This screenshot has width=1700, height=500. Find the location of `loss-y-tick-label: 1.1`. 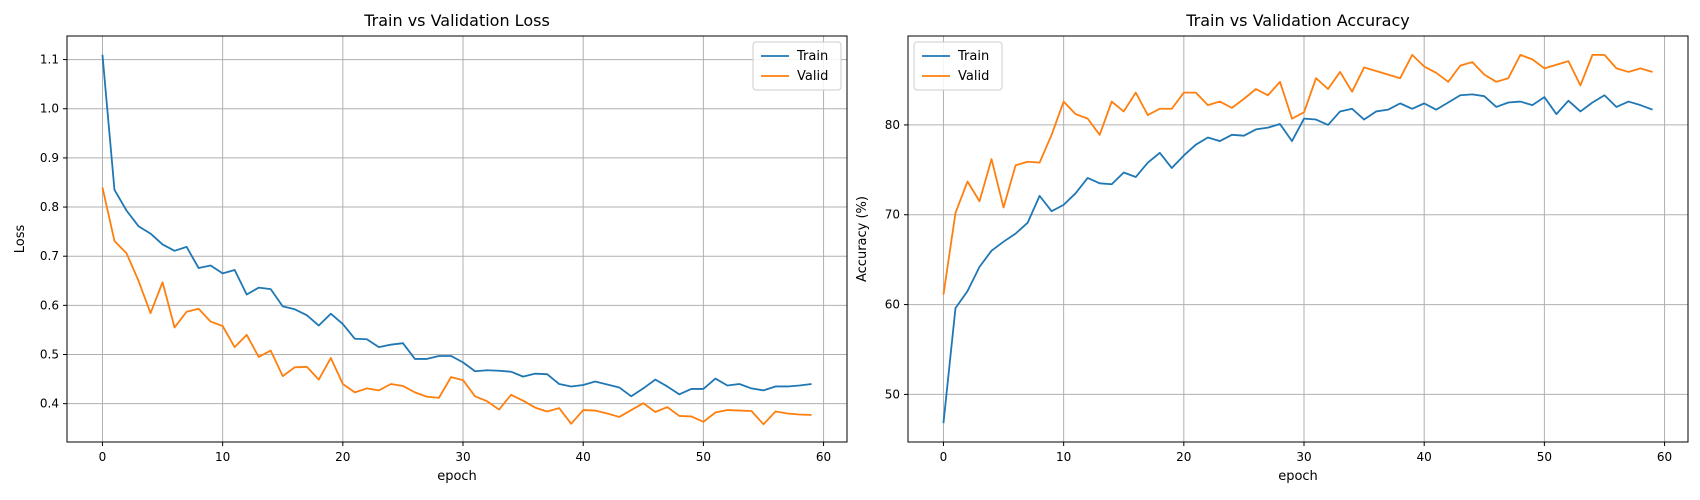

loss-y-tick-label: 1.1 is located at coordinates (49, 60).